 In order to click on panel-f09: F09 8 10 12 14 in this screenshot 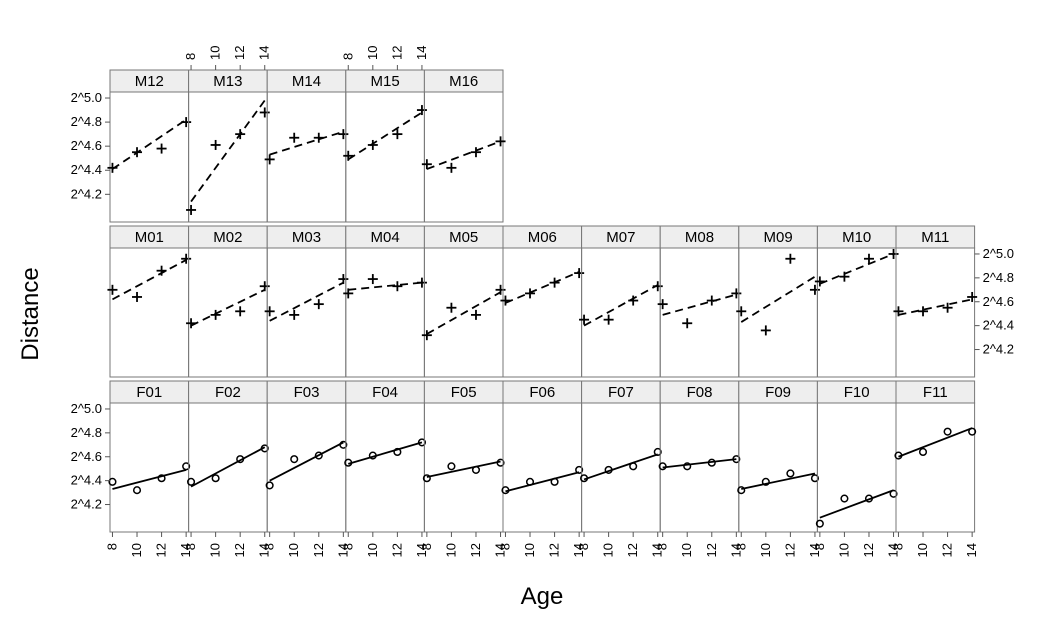, I will do `click(777, 468)`.